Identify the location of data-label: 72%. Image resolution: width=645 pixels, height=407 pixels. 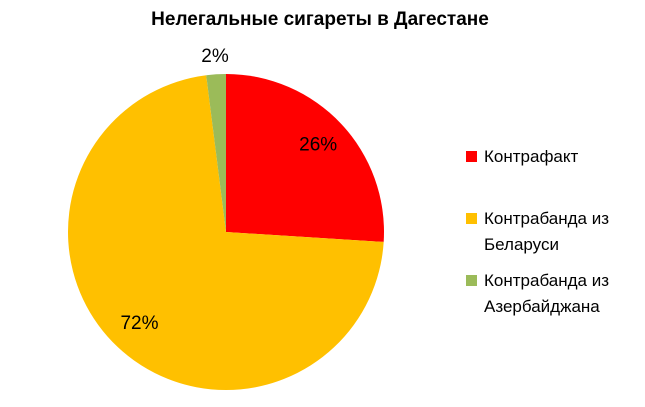
(139, 323).